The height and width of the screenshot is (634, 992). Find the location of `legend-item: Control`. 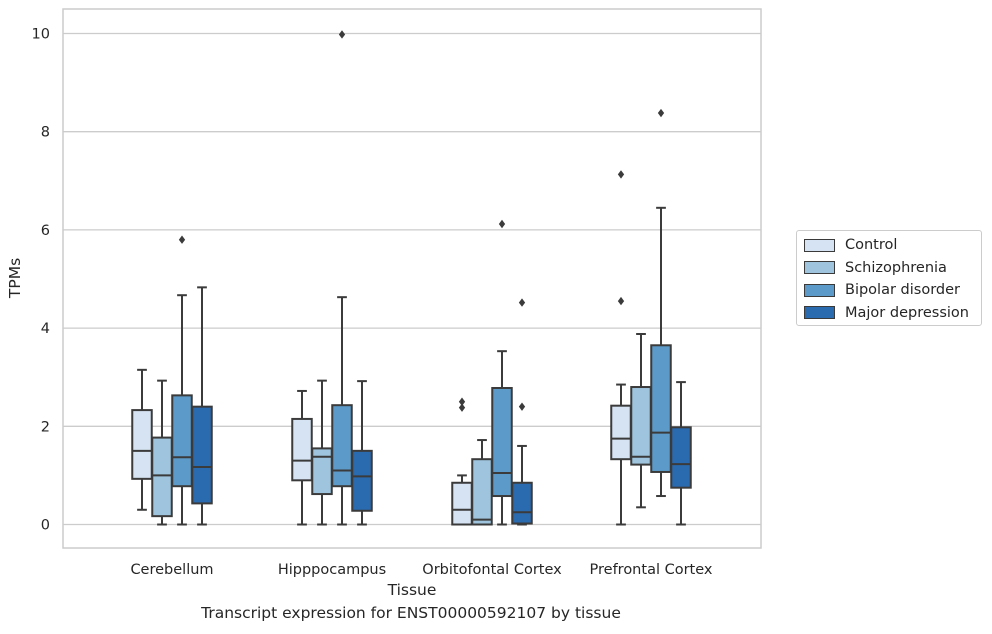

legend-item: Control is located at coordinates (892, 245).